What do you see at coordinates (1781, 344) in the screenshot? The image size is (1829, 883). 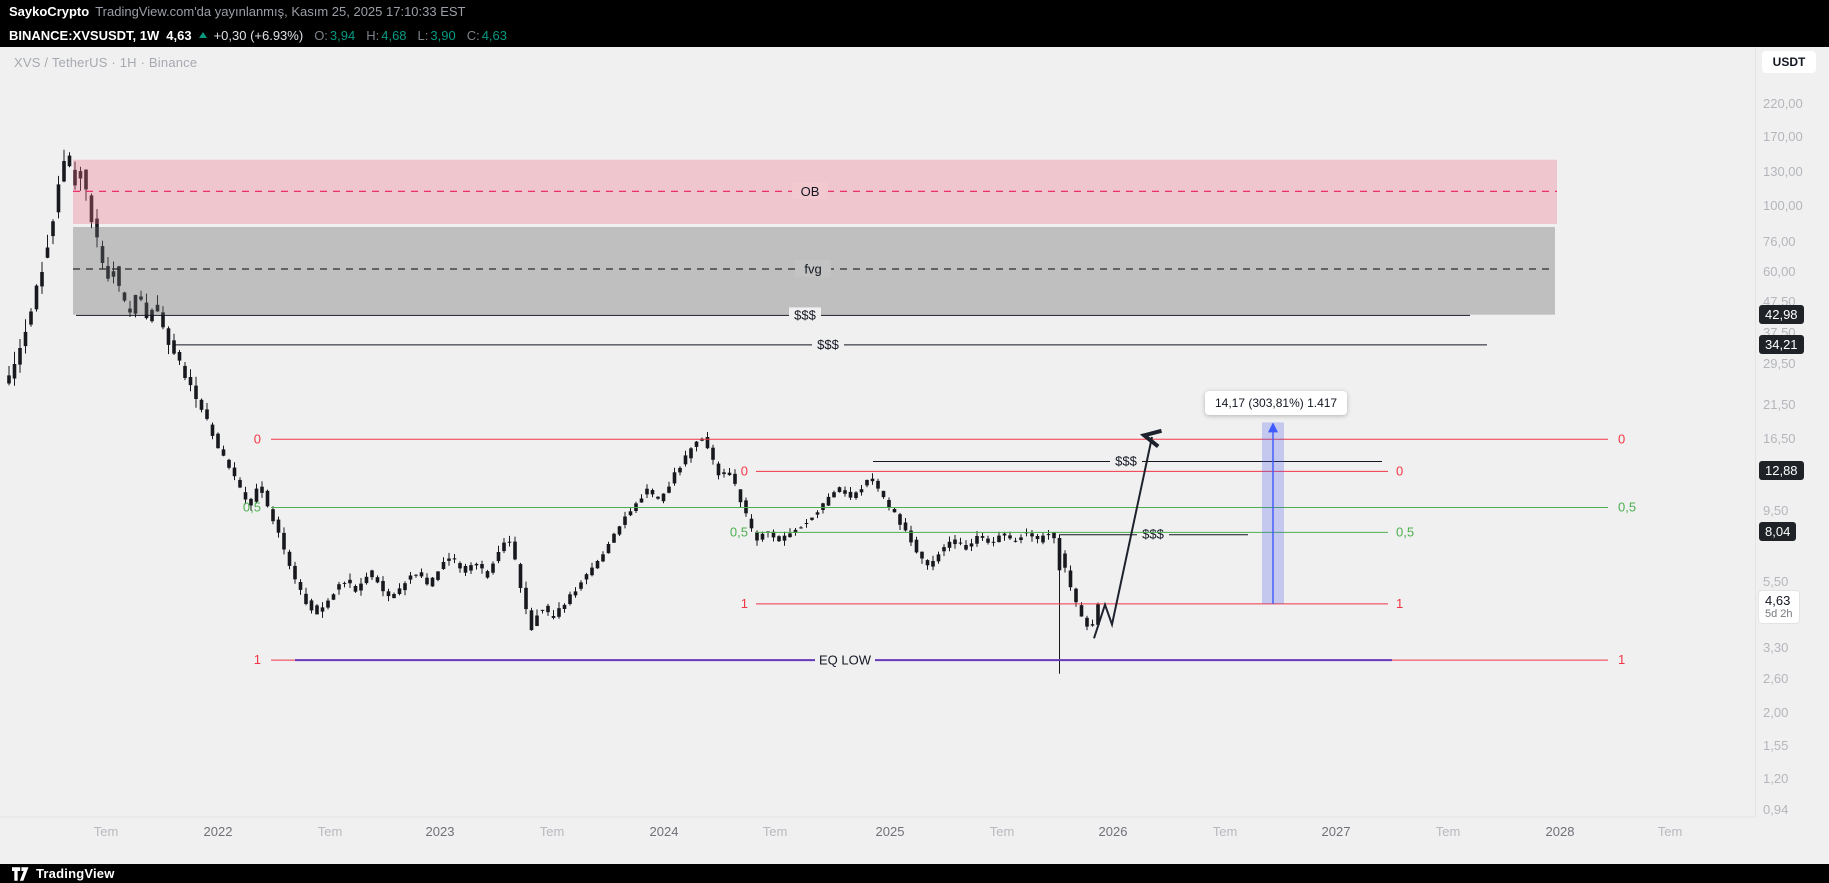 I see `price-level-badge: 34,21` at bounding box center [1781, 344].